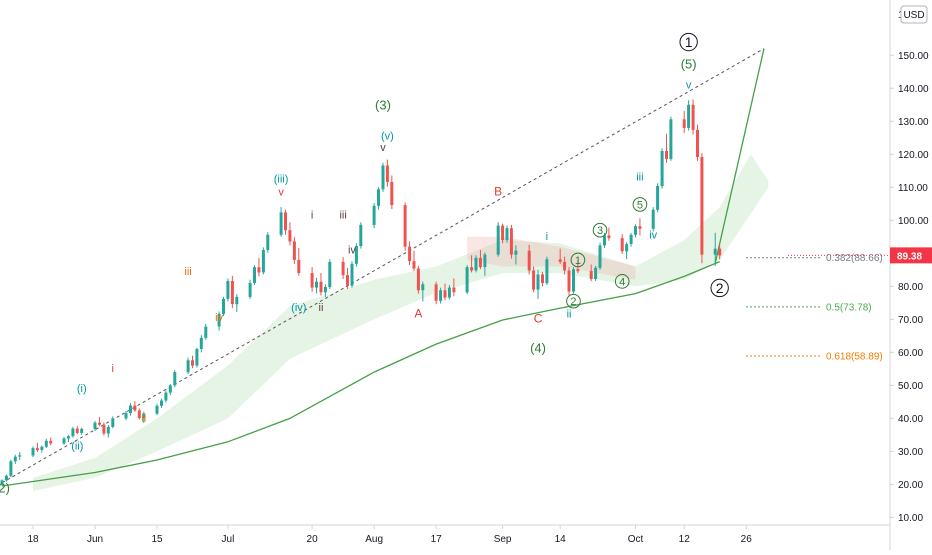 The image size is (932, 555). I want to click on currency-badge, so click(914, 14).